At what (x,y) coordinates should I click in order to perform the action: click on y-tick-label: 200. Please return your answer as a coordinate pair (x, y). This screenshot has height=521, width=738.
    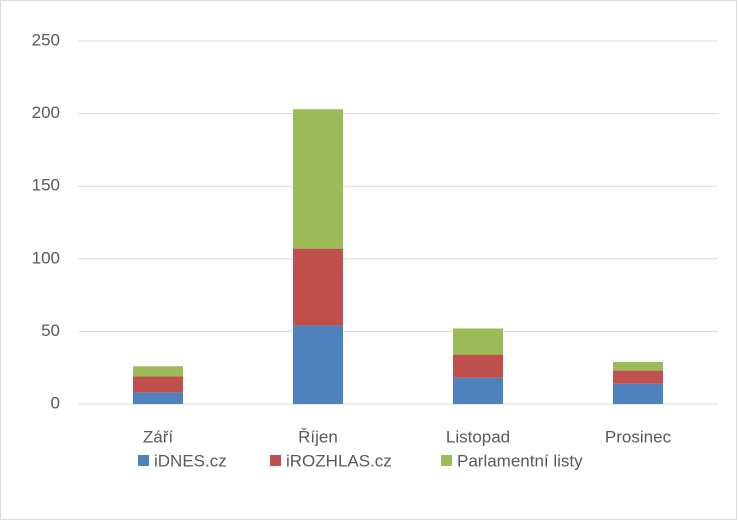
    Looking at the image, I should click on (46, 112).